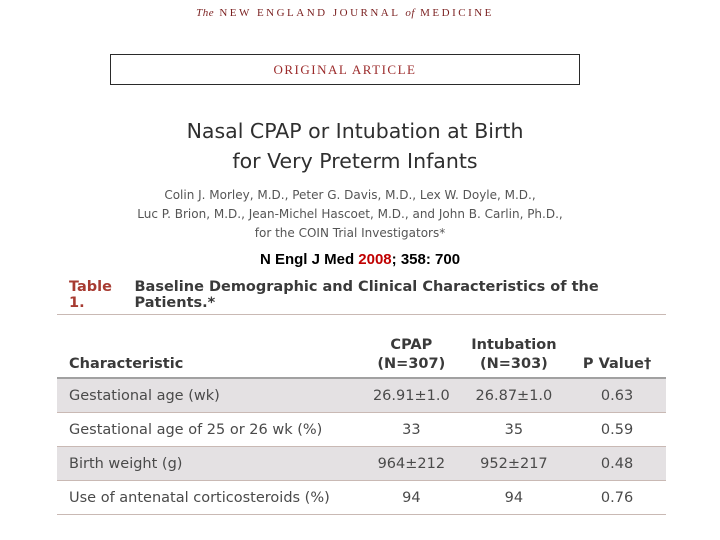  I want to click on citation-rest: ; 358: 700, so click(426, 259).